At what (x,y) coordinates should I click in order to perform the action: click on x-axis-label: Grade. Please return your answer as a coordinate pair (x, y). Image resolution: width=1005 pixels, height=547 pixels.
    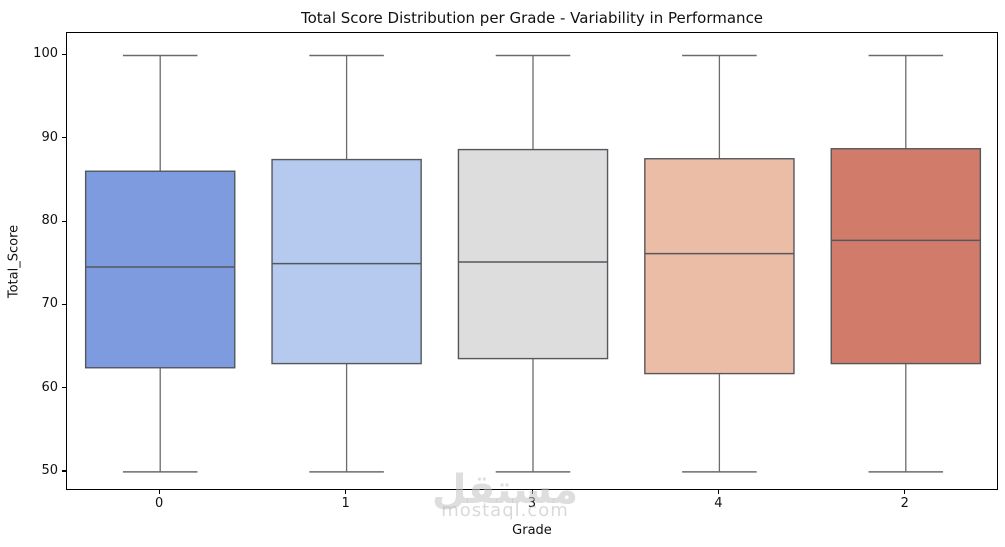
    Looking at the image, I should click on (532, 530).